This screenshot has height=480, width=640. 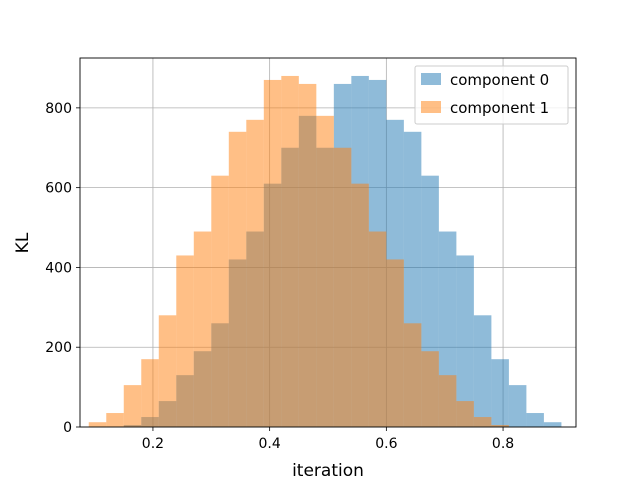 I want to click on legend-label-component-1: component 1, so click(x=499, y=108).